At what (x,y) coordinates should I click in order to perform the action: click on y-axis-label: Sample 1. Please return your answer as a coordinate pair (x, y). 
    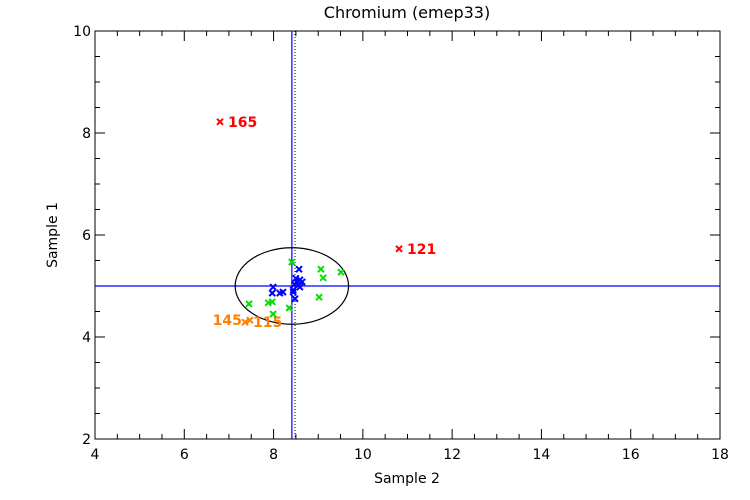
    Looking at the image, I should click on (53, 235).